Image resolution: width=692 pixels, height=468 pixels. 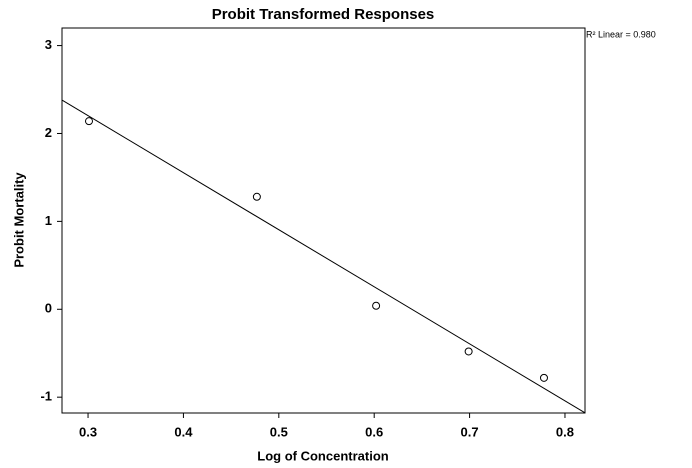 I want to click on r2-annotation: R² Linear = 0.980, so click(x=621, y=34).